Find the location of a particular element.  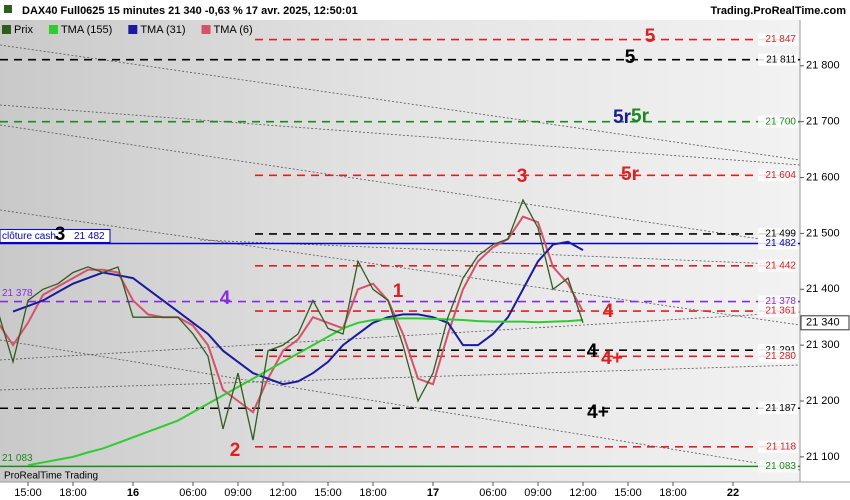

x-tick-label: 22 is located at coordinates (733, 493).